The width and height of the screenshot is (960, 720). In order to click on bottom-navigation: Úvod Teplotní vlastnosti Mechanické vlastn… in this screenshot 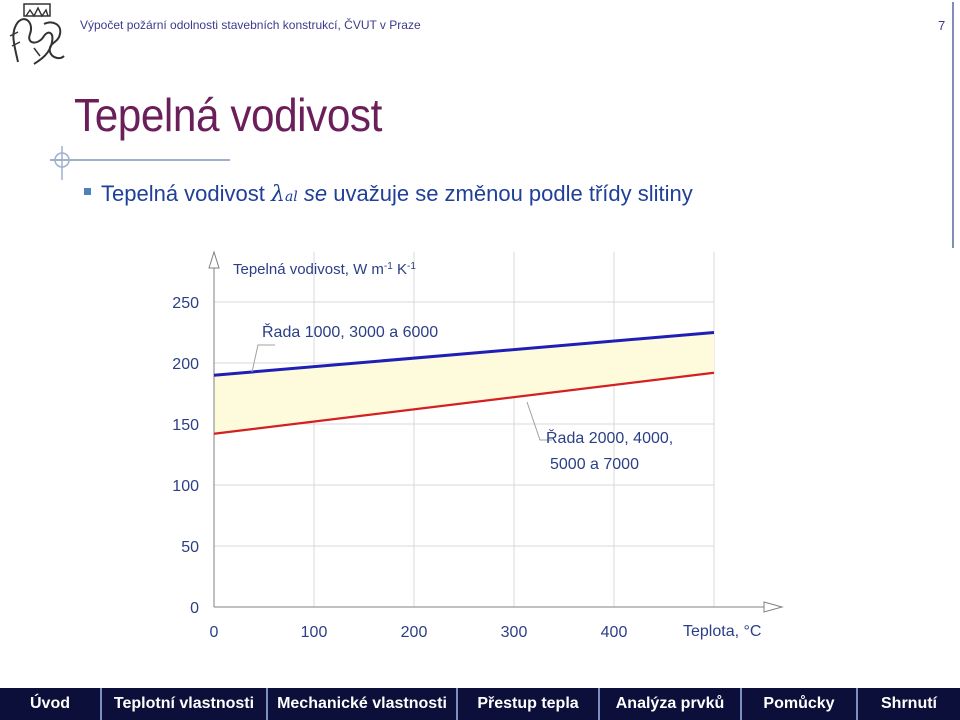, I will do `click(480, 704)`.